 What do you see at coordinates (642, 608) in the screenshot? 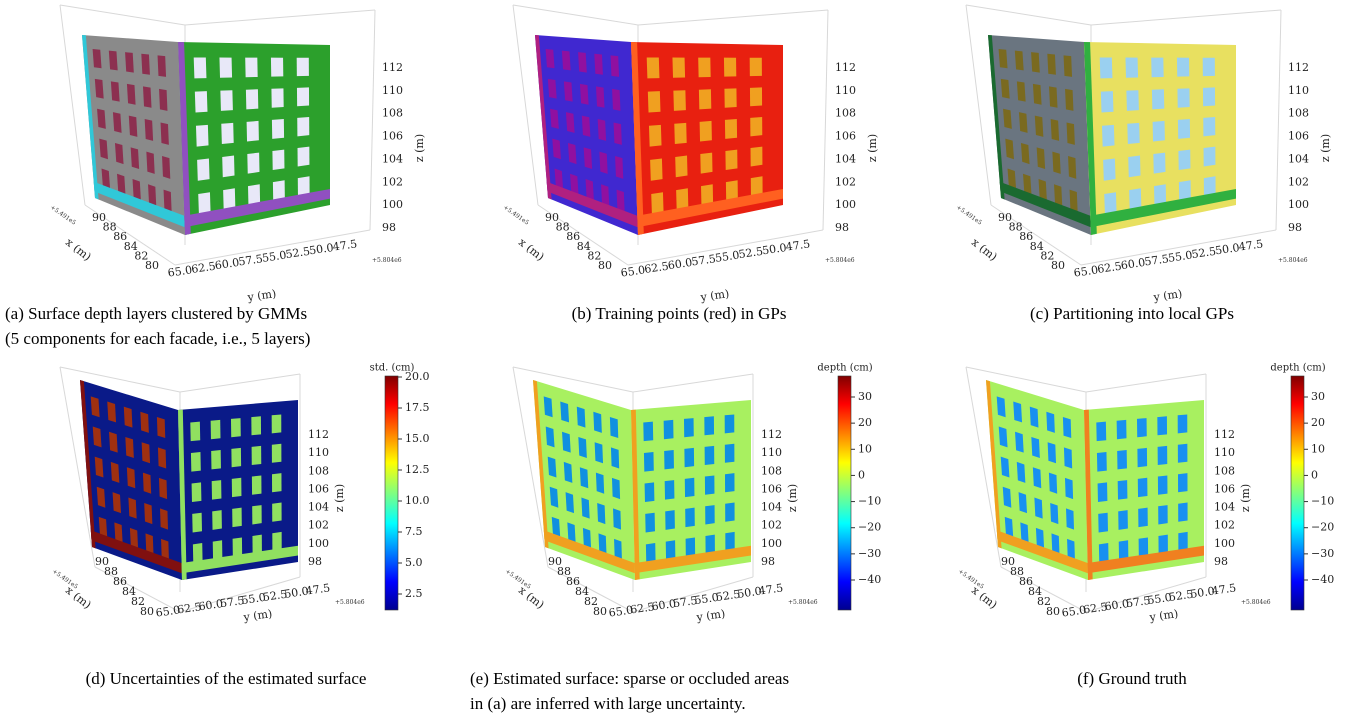
I see `y-tick-label: 62.5` at bounding box center [642, 608].